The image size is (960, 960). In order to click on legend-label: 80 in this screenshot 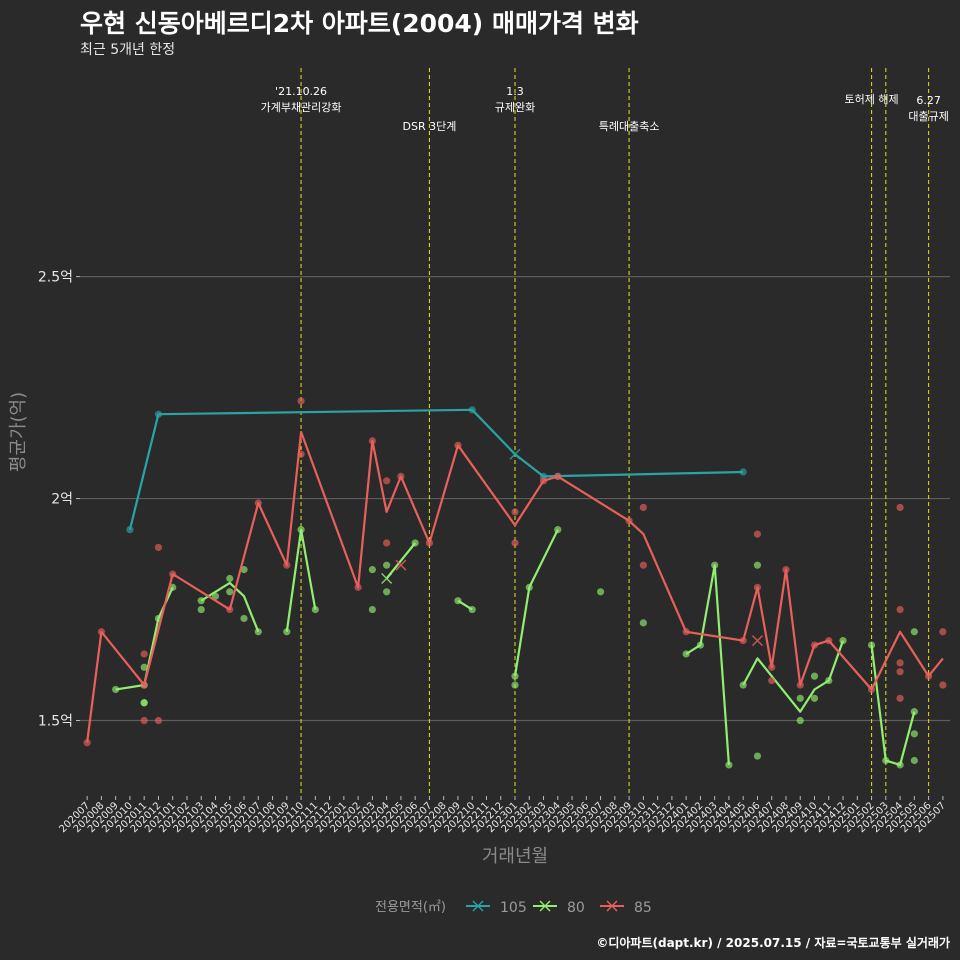, I will do `click(576, 908)`.